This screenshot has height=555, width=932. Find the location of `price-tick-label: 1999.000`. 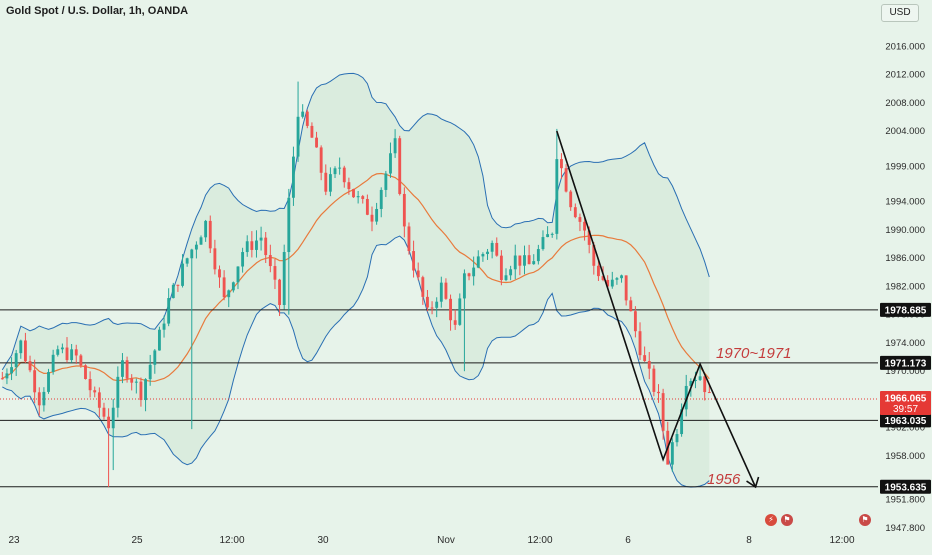

price-tick-label: 1999.000 is located at coordinates (905, 166).